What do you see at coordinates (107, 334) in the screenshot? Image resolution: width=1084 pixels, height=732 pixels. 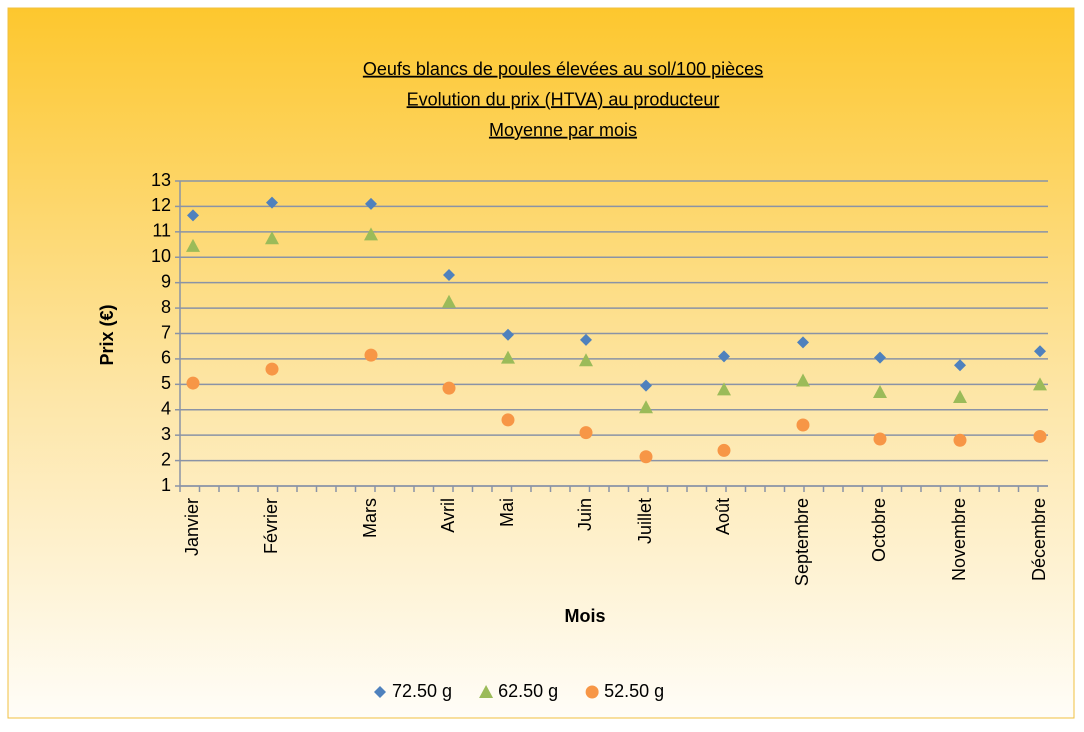 I see `y-axis-title: Prix (€)` at bounding box center [107, 334].